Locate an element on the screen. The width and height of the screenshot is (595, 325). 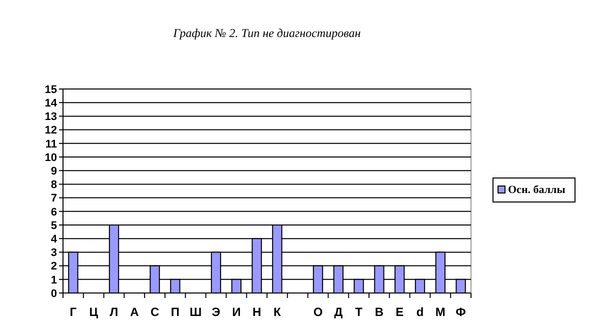
y-tick-label: 8 is located at coordinates (53, 185).